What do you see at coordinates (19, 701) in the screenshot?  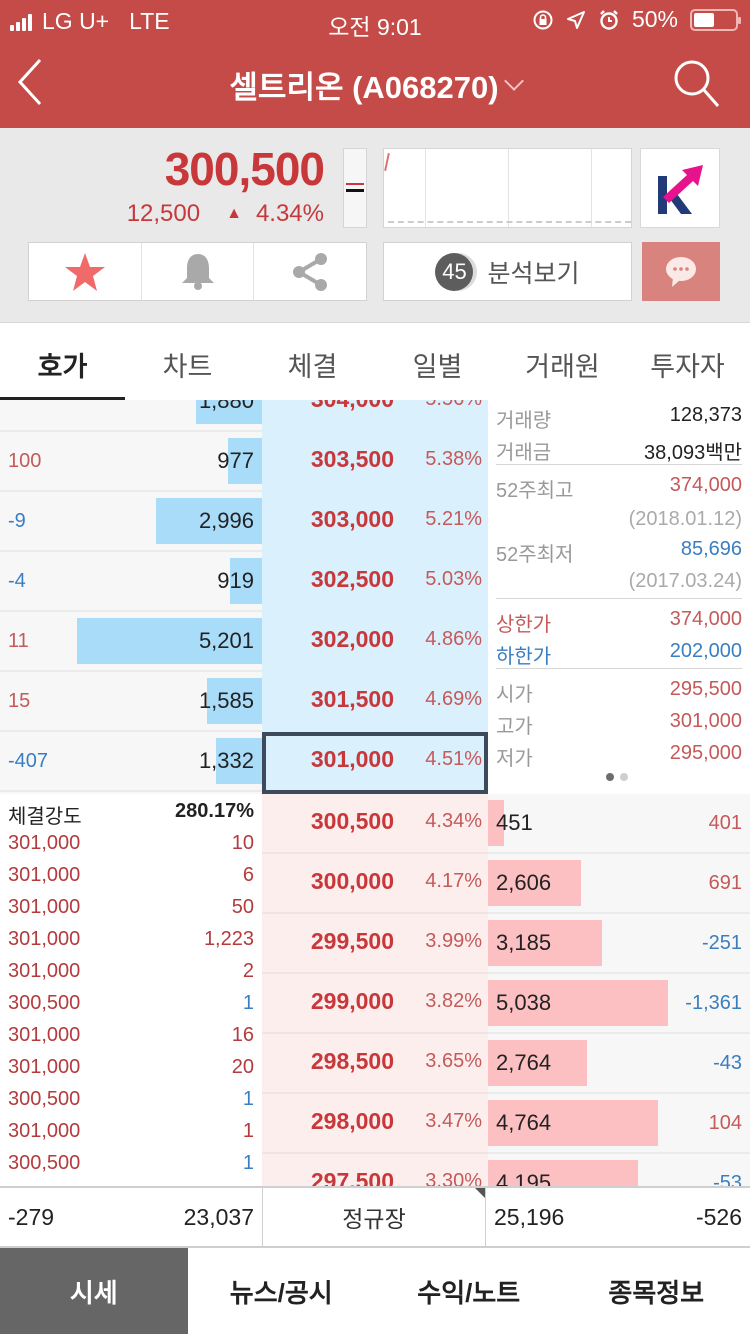 I see `ask-change: 15` at bounding box center [19, 701].